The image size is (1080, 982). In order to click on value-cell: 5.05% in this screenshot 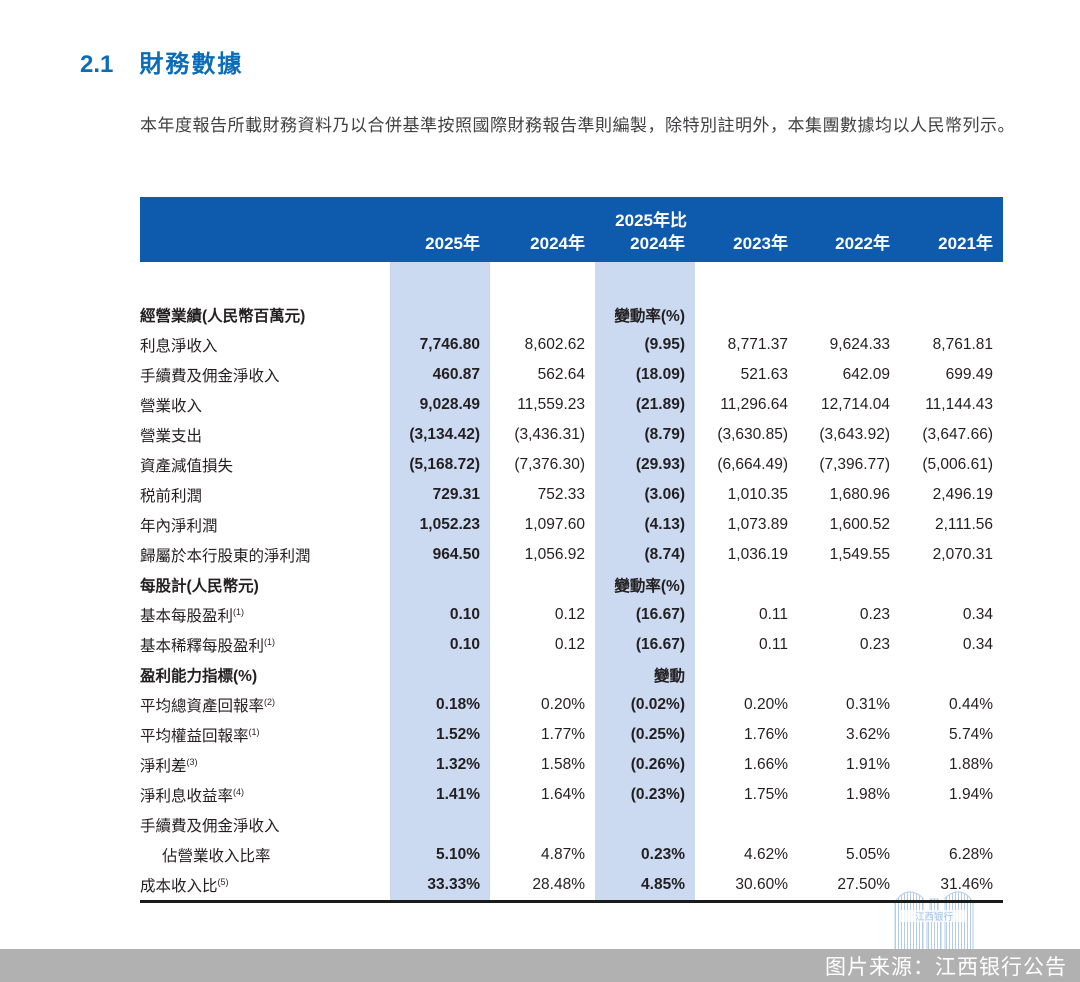, I will do `click(868, 854)`.